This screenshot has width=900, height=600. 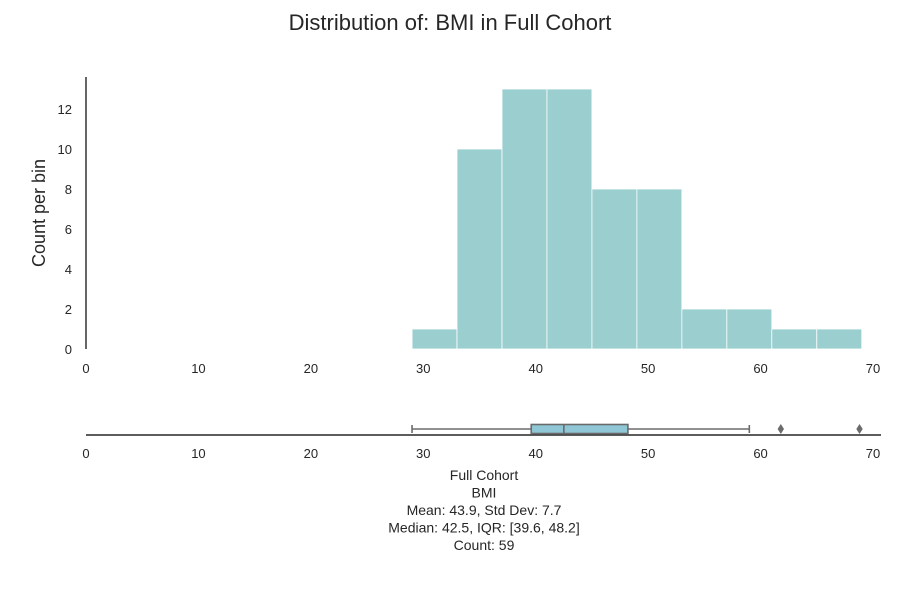 I want to click on y-tick-label: 2, so click(x=68, y=309).